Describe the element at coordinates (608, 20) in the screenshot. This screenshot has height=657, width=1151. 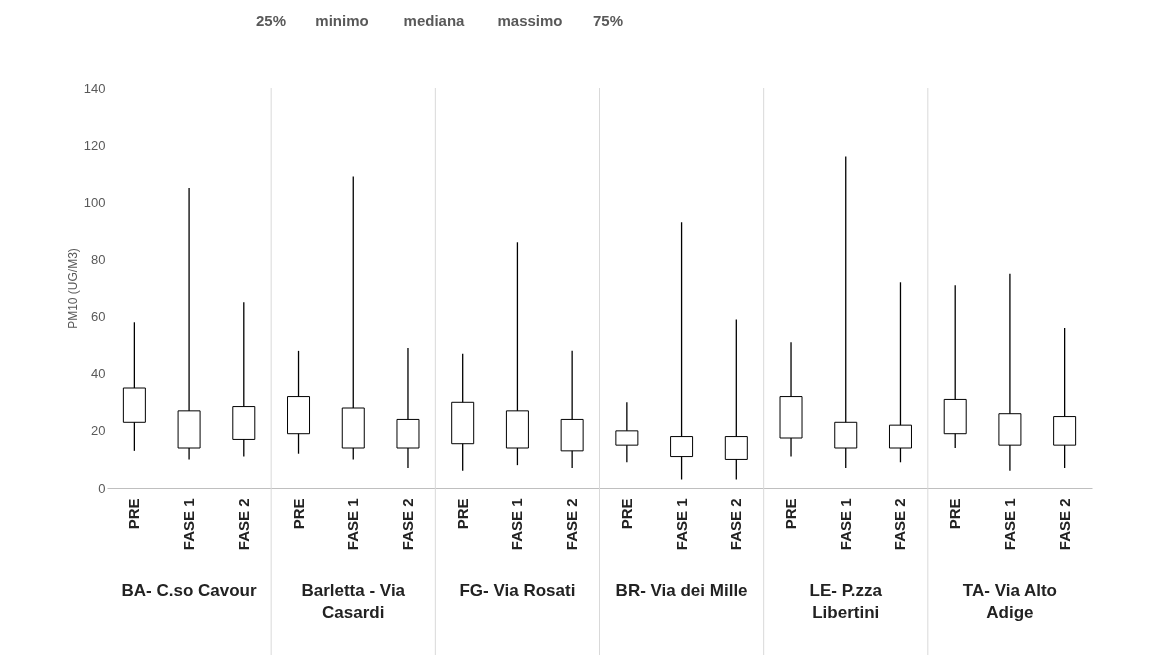
I see `text: 75%` at that location.